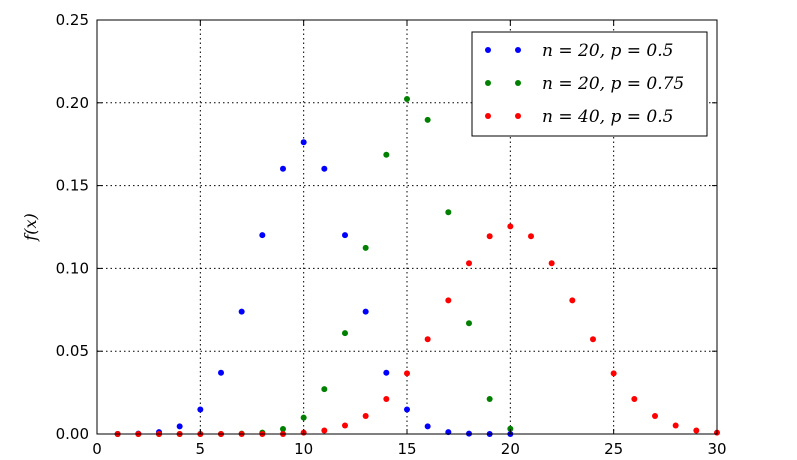  I want to click on legend-label: n = 20, p = 0.5, so click(607, 51).